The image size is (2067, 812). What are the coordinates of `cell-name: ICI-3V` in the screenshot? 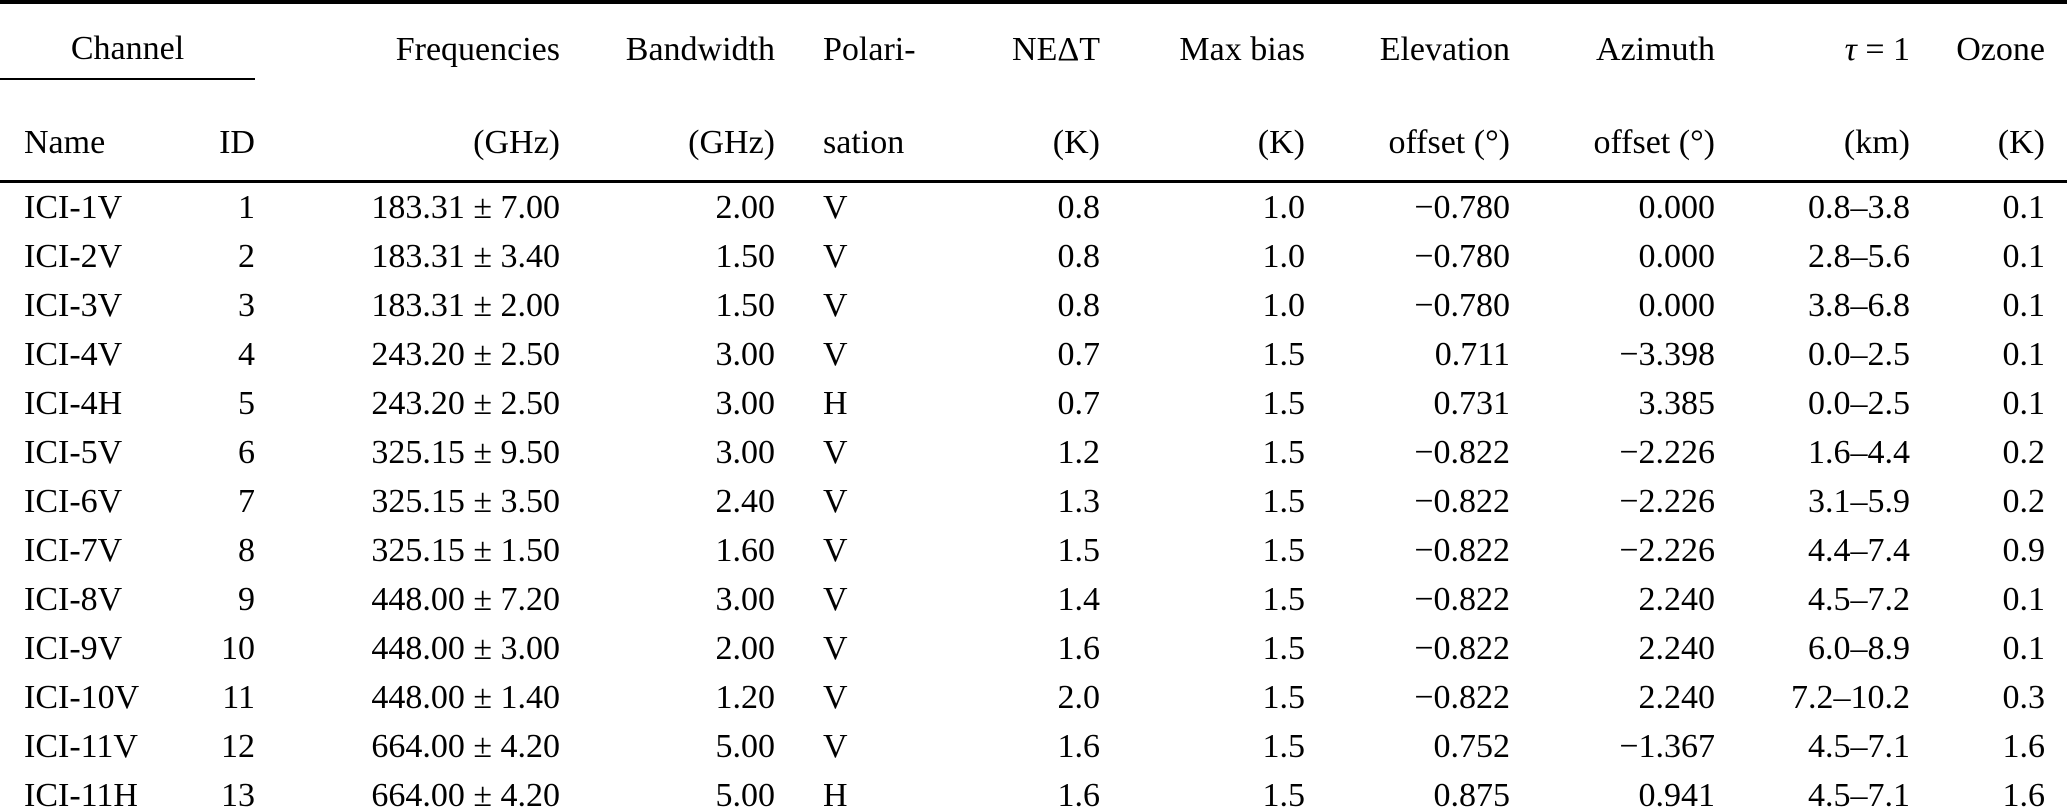 It's located at (73, 305).